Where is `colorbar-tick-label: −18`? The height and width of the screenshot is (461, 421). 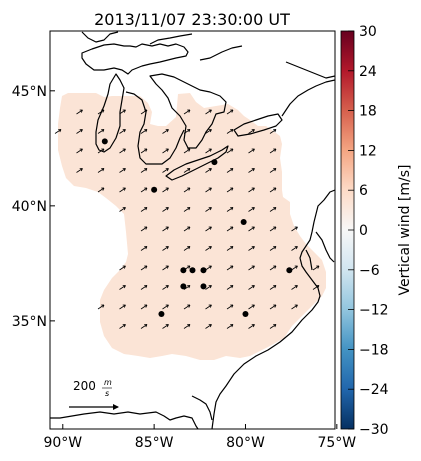
colorbar-tick-label: −18 is located at coordinates (374, 350).